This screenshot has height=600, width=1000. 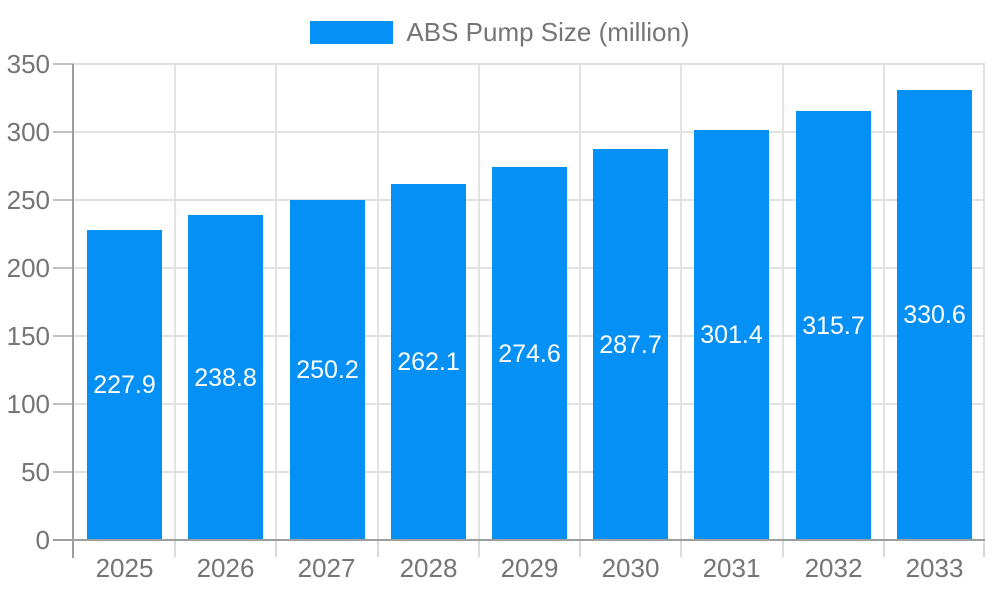 I want to click on bar-value-label: 330.6, so click(x=934, y=315).